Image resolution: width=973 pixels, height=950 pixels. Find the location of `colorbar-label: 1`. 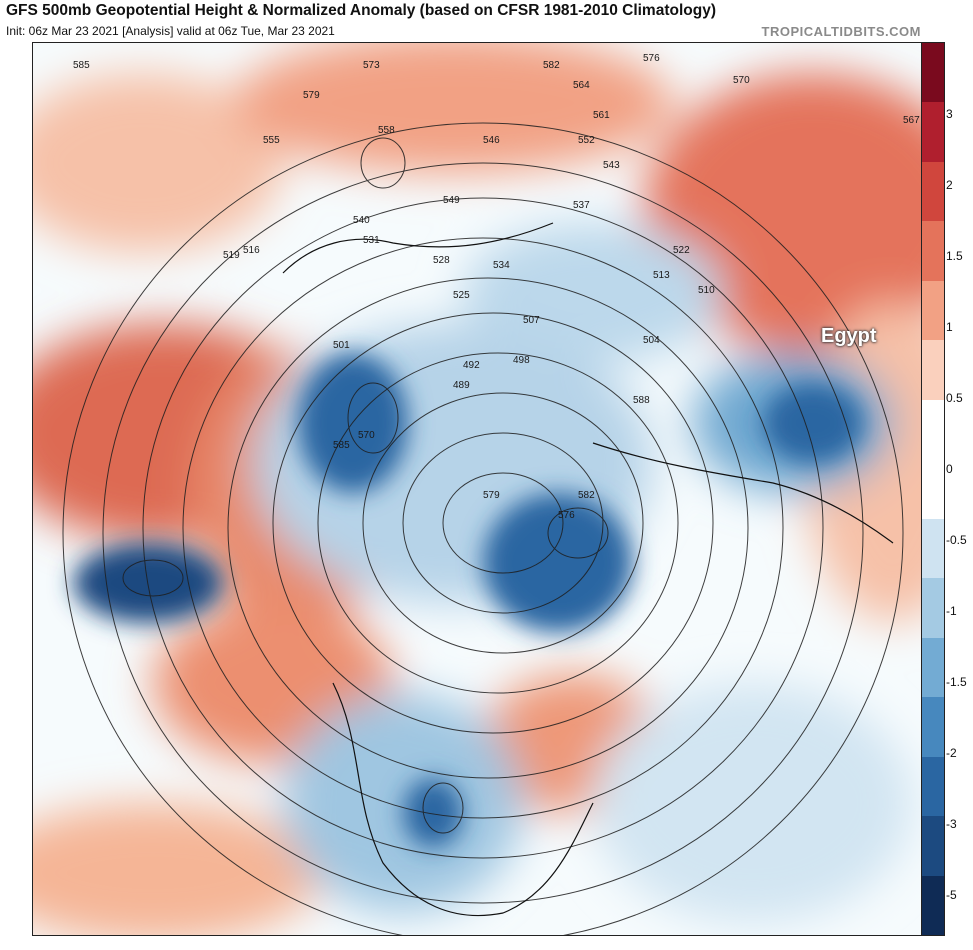

colorbar-label: 1 is located at coordinates (949, 327).